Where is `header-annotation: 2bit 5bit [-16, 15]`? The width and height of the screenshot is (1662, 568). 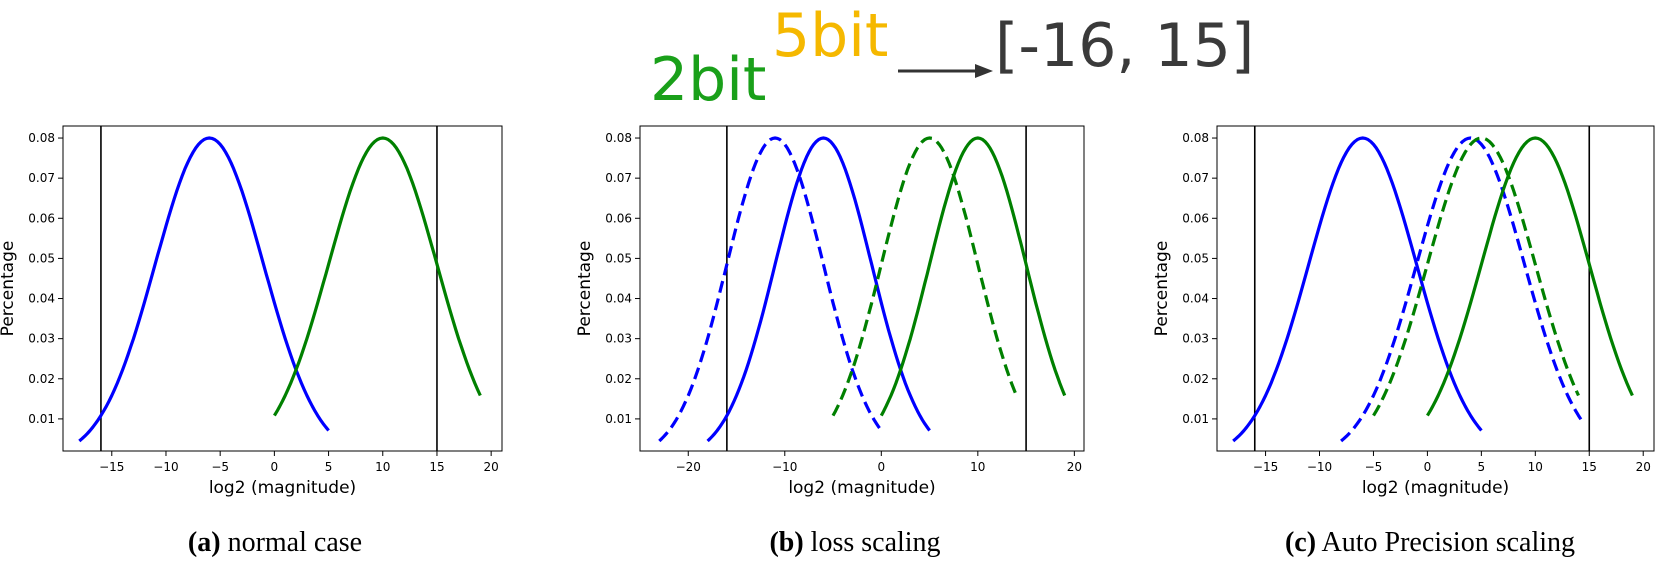
header-annotation: 2bit 5bit [-16, 15] is located at coordinates (952, 58).